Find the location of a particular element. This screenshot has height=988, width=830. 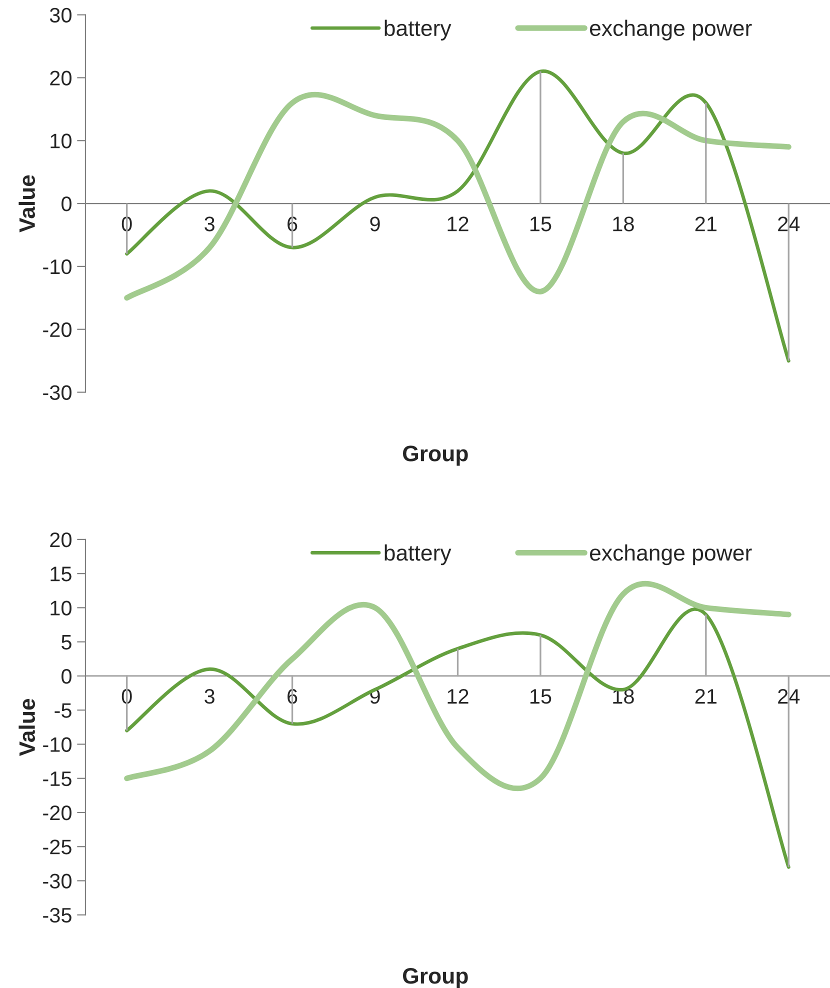

x-tick-label: 0 is located at coordinates (127, 224).